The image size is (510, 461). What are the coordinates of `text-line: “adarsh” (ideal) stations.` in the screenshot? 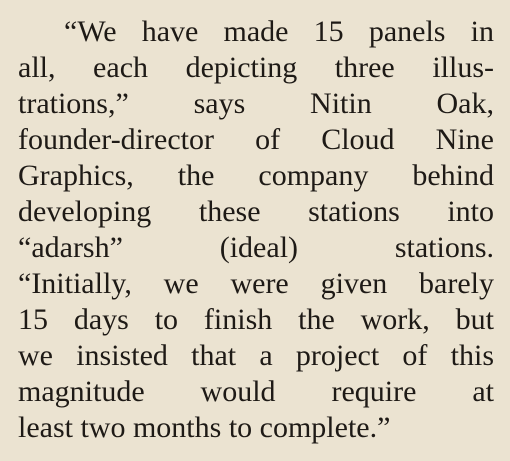 It's located at (256, 247).